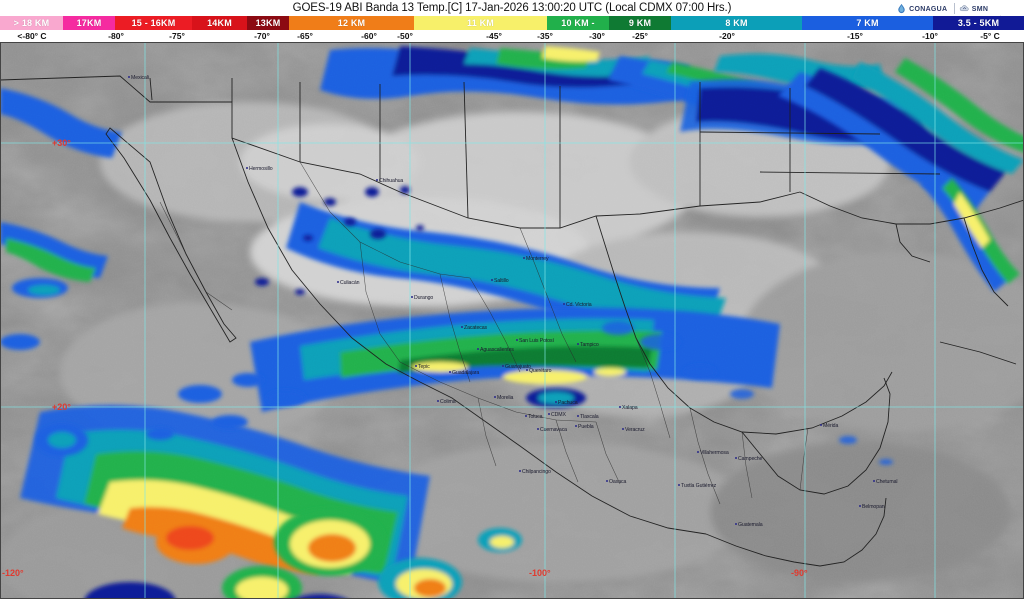  Describe the element at coordinates (536, 472) in the screenshot. I see `city-label: Chilpancingo` at that location.